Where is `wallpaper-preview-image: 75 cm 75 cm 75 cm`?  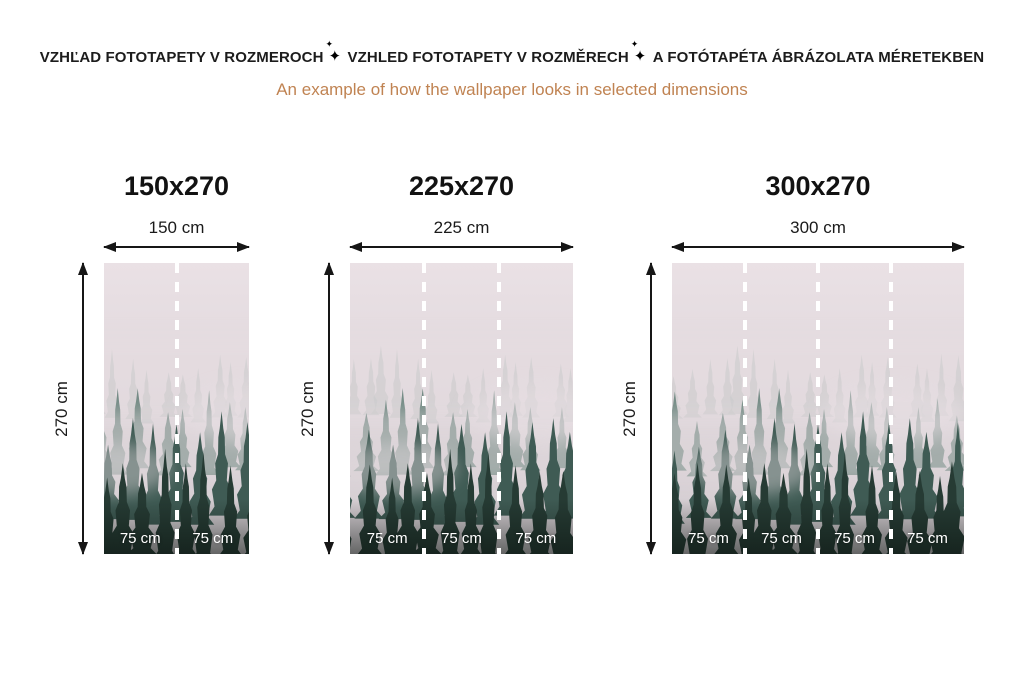 wallpaper-preview-image: 75 cm 75 cm 75 cm is located at coordinates (461, 408).